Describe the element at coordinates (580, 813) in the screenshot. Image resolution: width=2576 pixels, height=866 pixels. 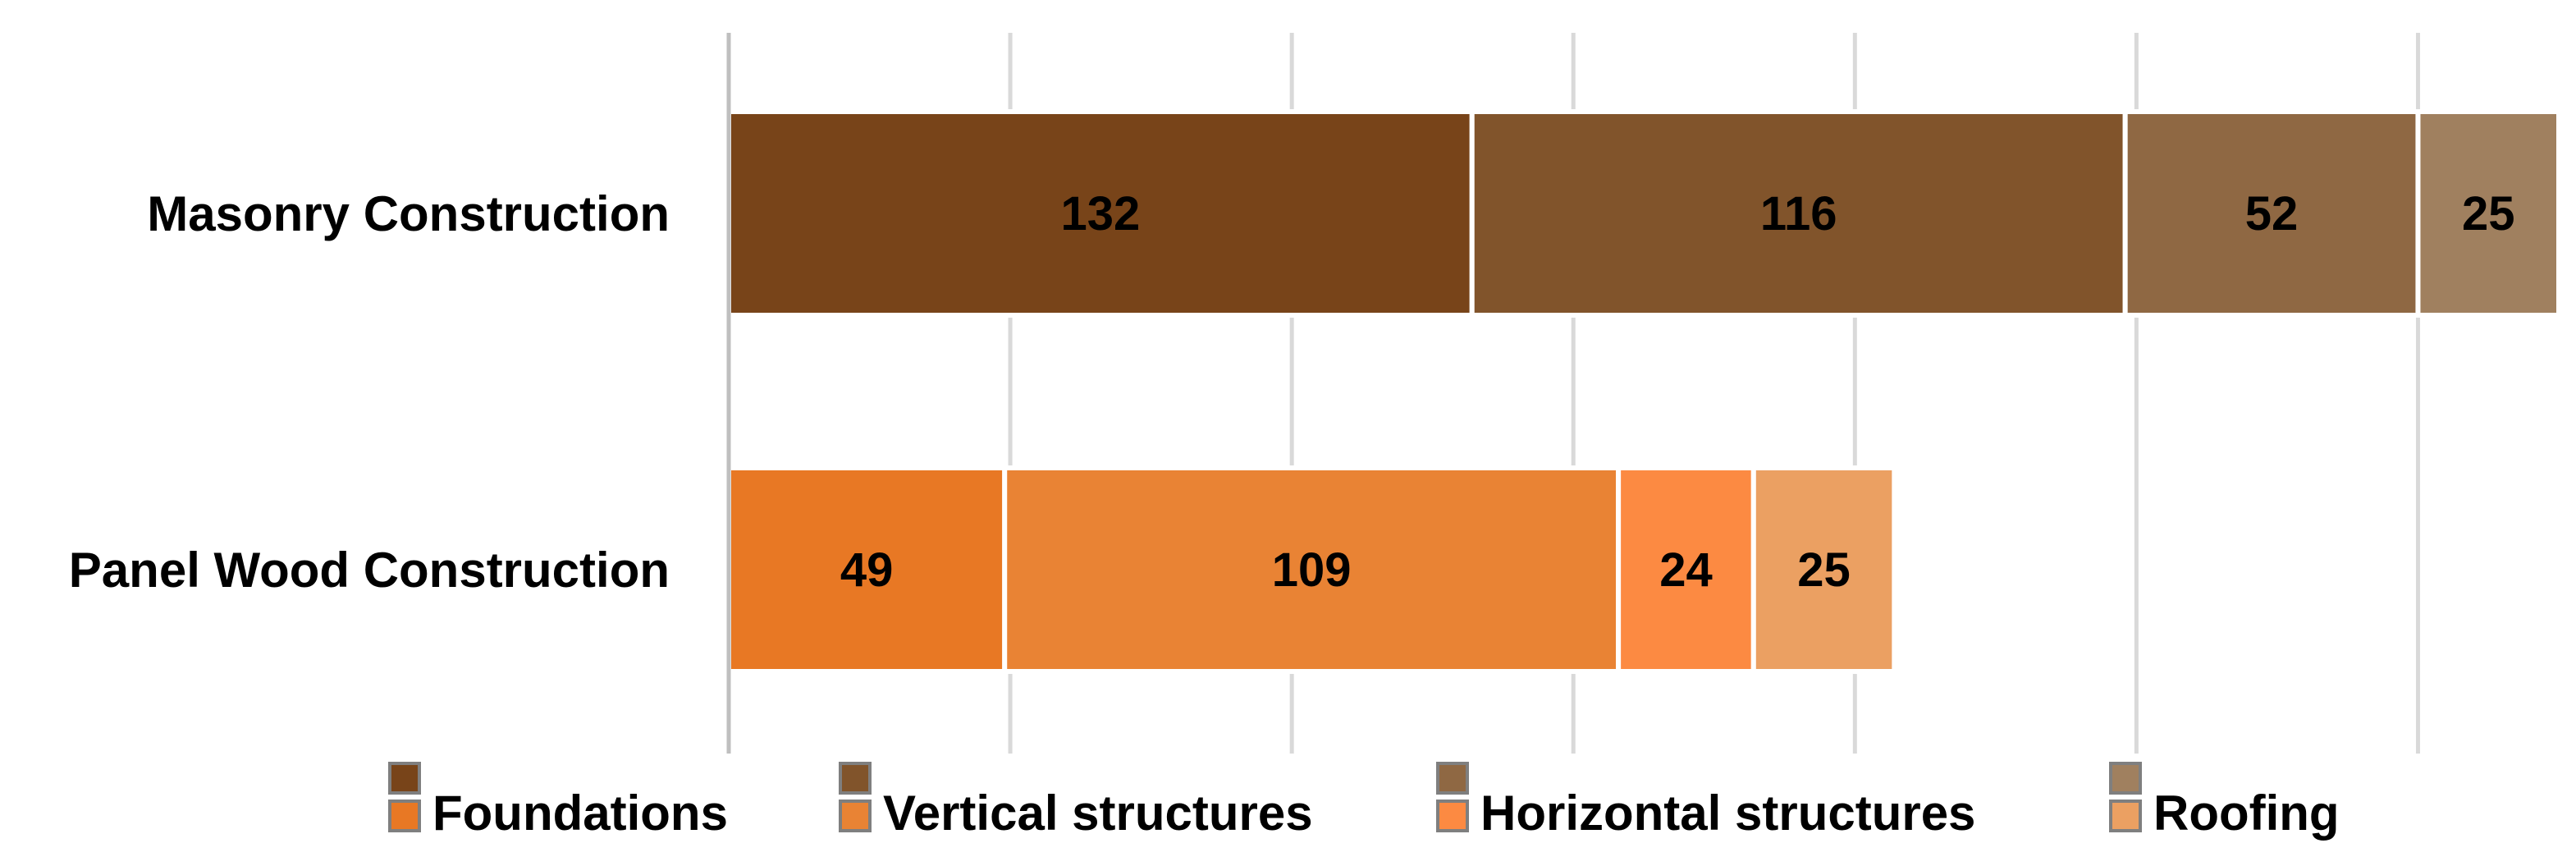
I see `legend-label: Foundations` at that location.